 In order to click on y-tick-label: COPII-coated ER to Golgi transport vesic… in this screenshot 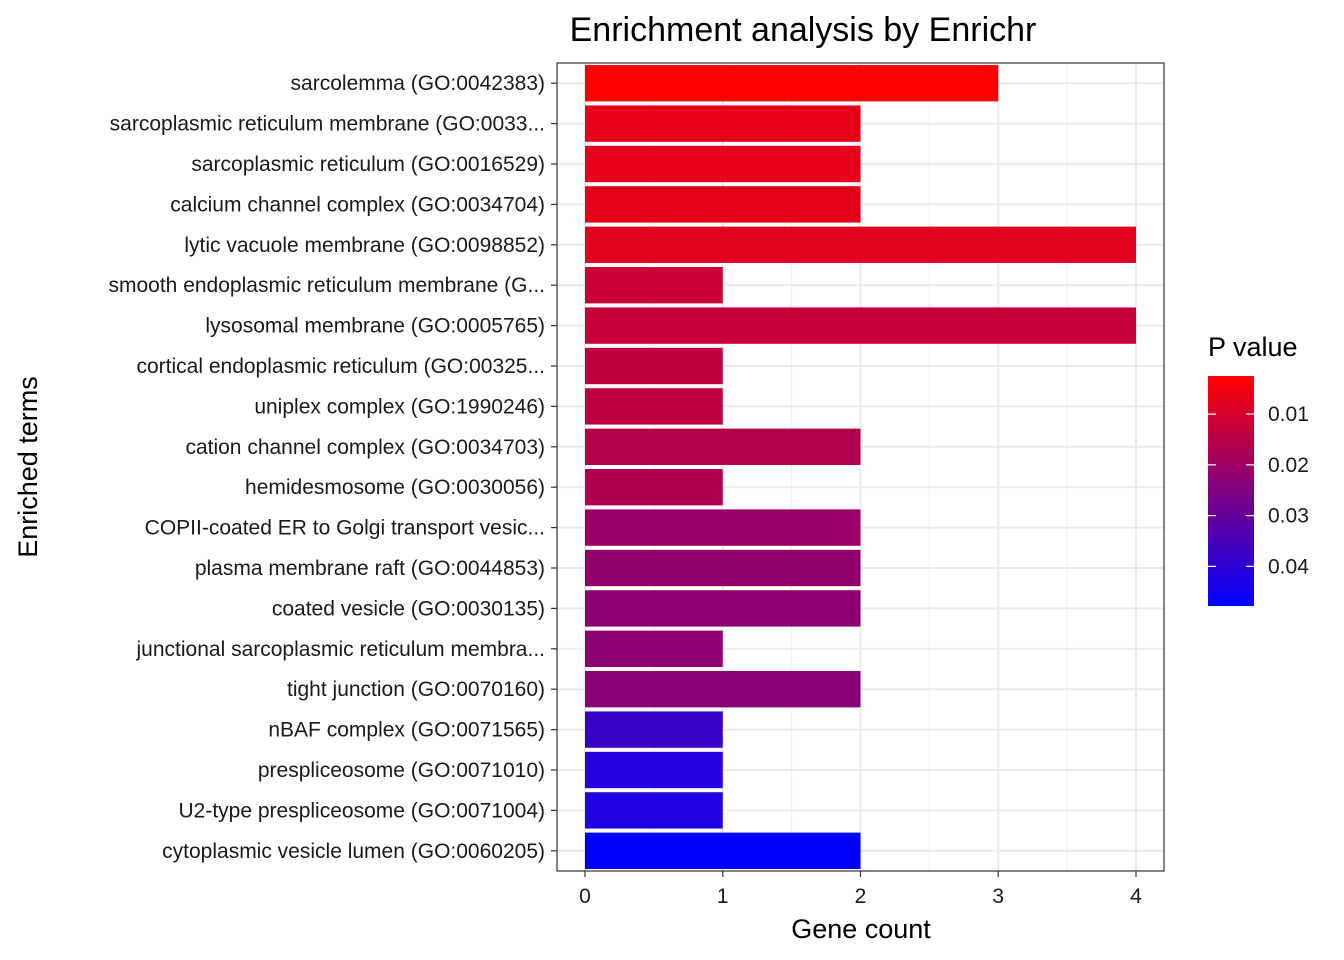, I will do `click(345, 528)`.